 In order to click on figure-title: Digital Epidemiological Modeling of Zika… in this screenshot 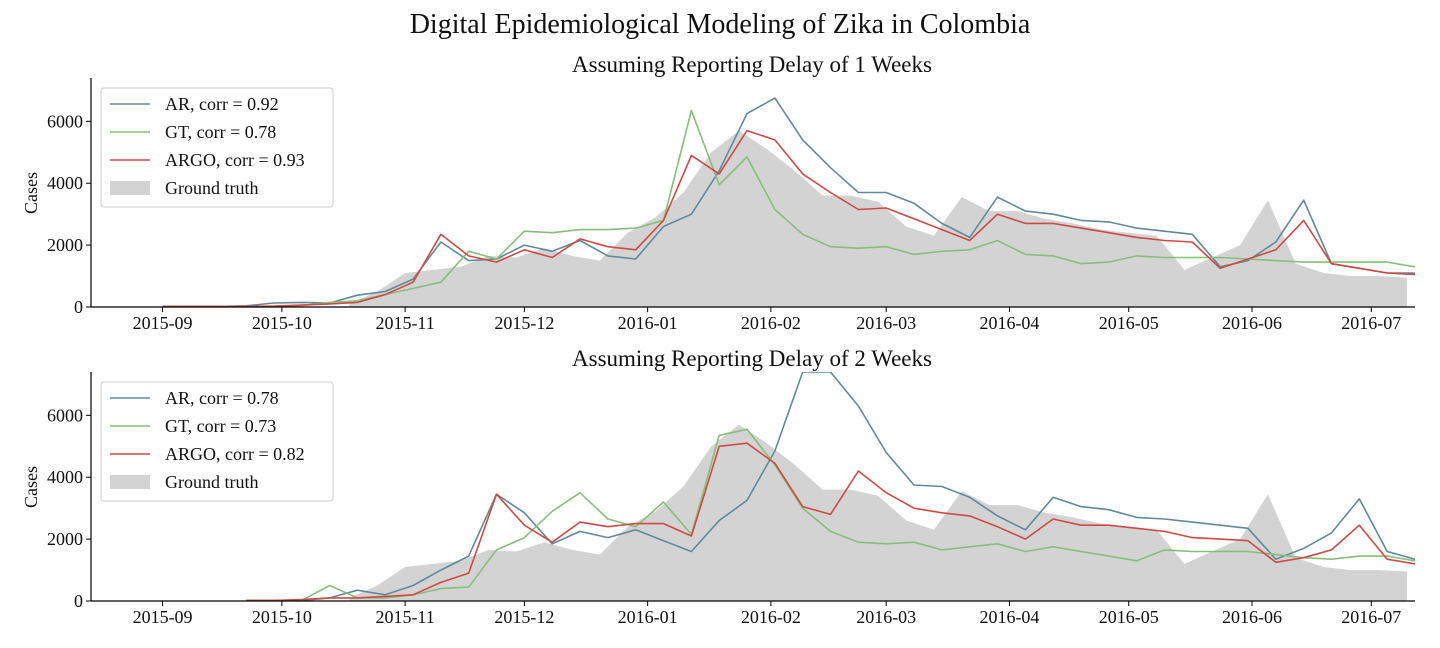, I will do `click(720, 24)`.